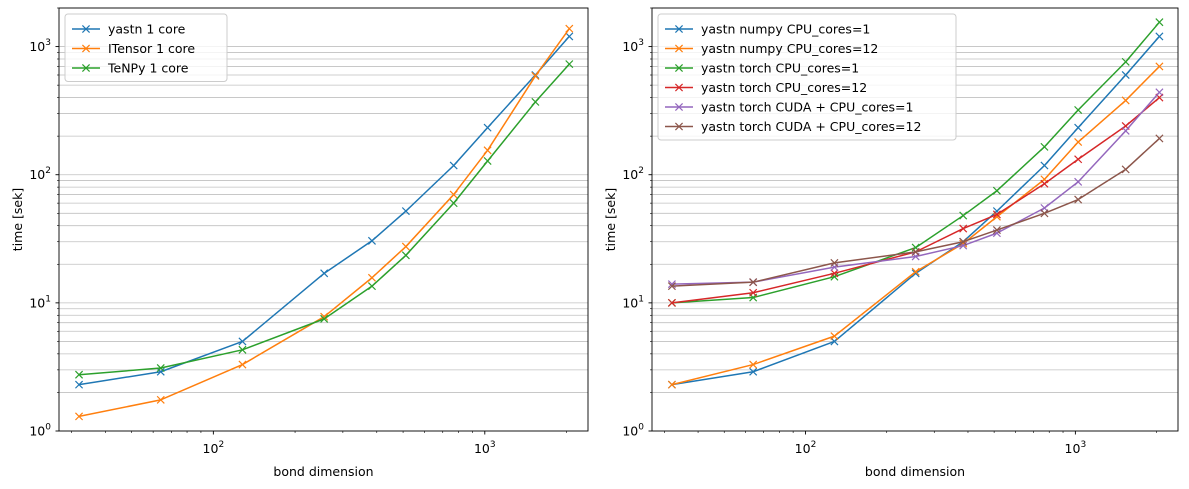  What do you see at coordinates (784, 87) in the screenshot?
I see `legend-label: yastn torch CPU_cores=12` at bounding box center [784, 87].